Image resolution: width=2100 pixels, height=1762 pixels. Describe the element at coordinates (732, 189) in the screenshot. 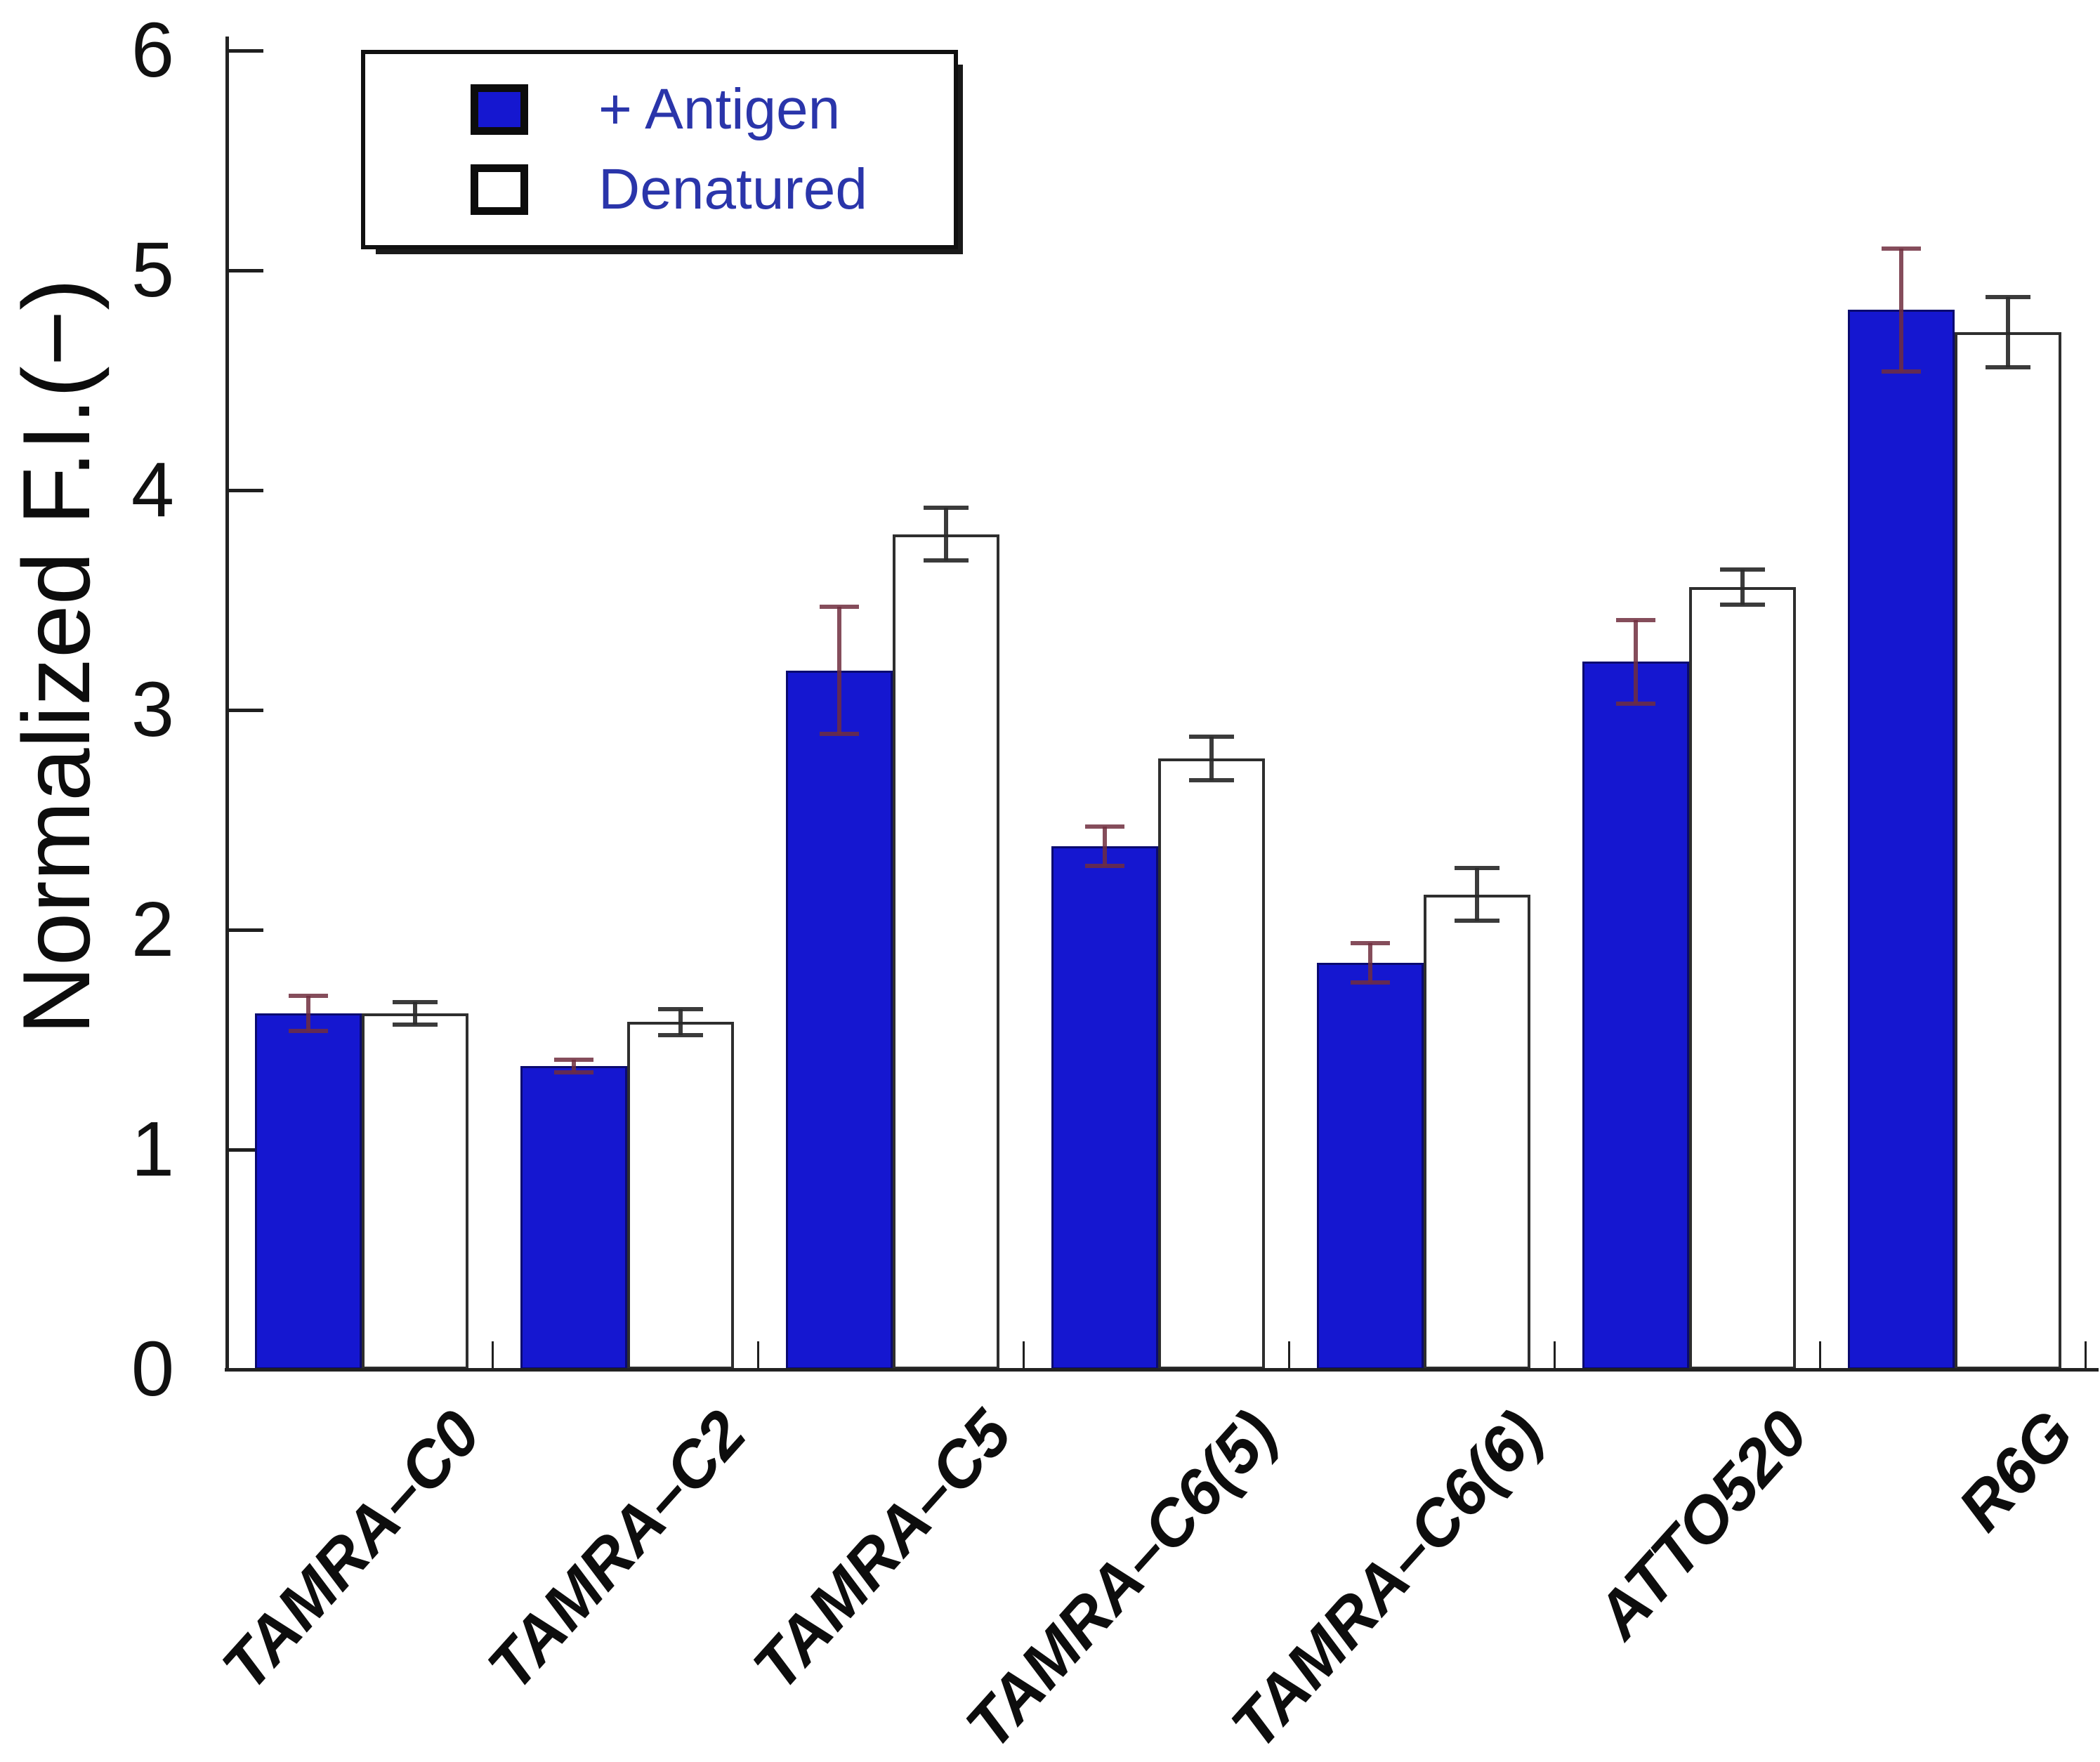

I see `legend-label-denatured: Denatured` at that location.